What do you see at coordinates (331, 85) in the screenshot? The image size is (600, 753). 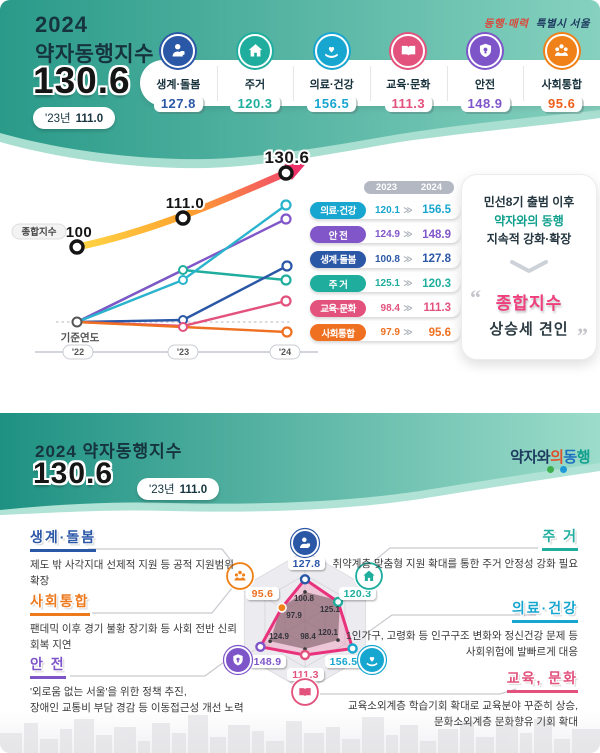 I see `category-label: 의료·건강` at bounding box center [331, 85].